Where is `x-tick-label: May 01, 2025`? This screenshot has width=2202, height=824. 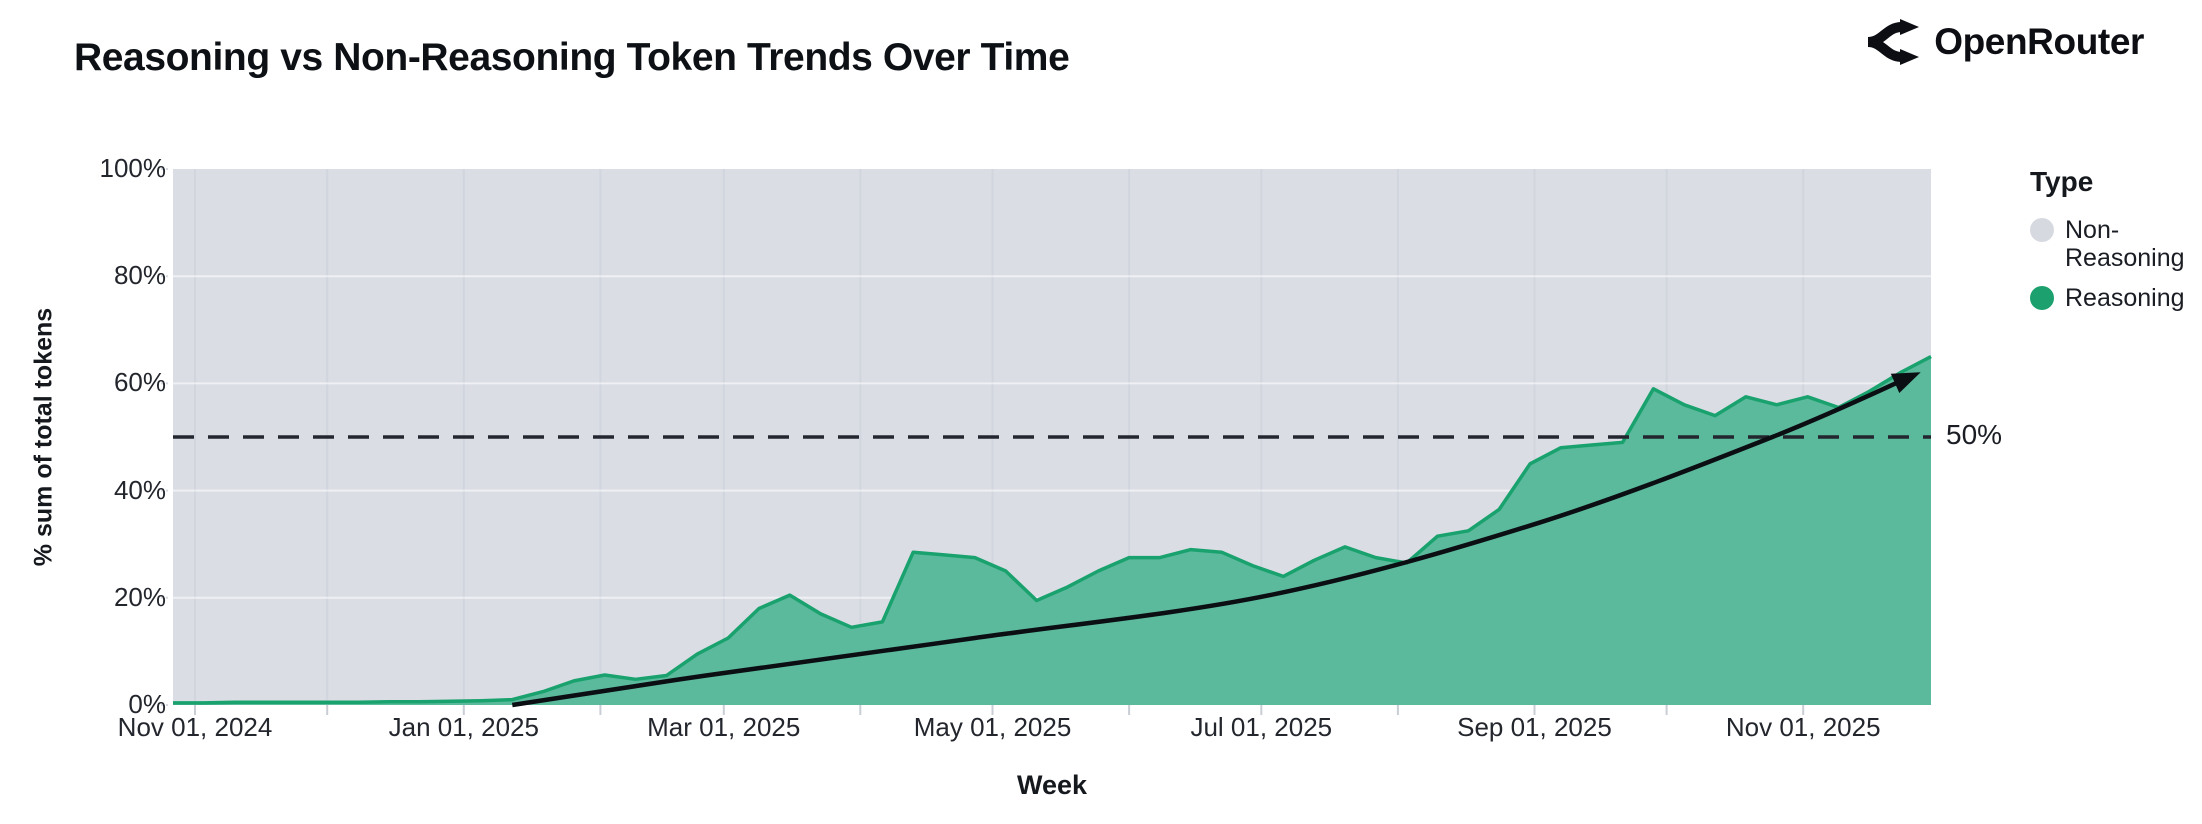
x-tick-label: May 01, 2025 is located at coordinates (992, 727).